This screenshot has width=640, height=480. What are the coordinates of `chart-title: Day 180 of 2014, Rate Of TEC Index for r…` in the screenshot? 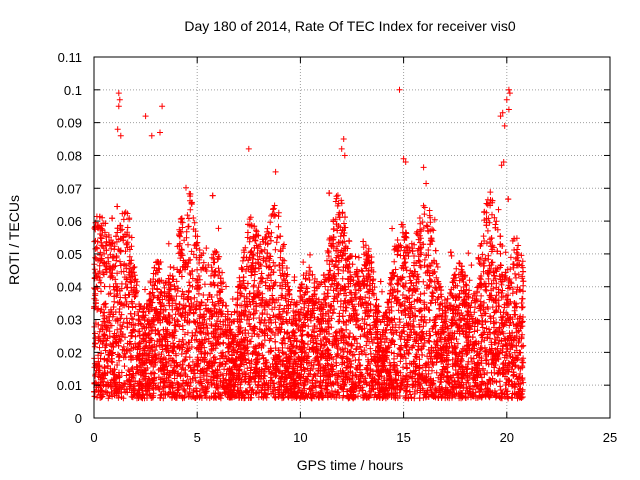 It's located at (349, 26).